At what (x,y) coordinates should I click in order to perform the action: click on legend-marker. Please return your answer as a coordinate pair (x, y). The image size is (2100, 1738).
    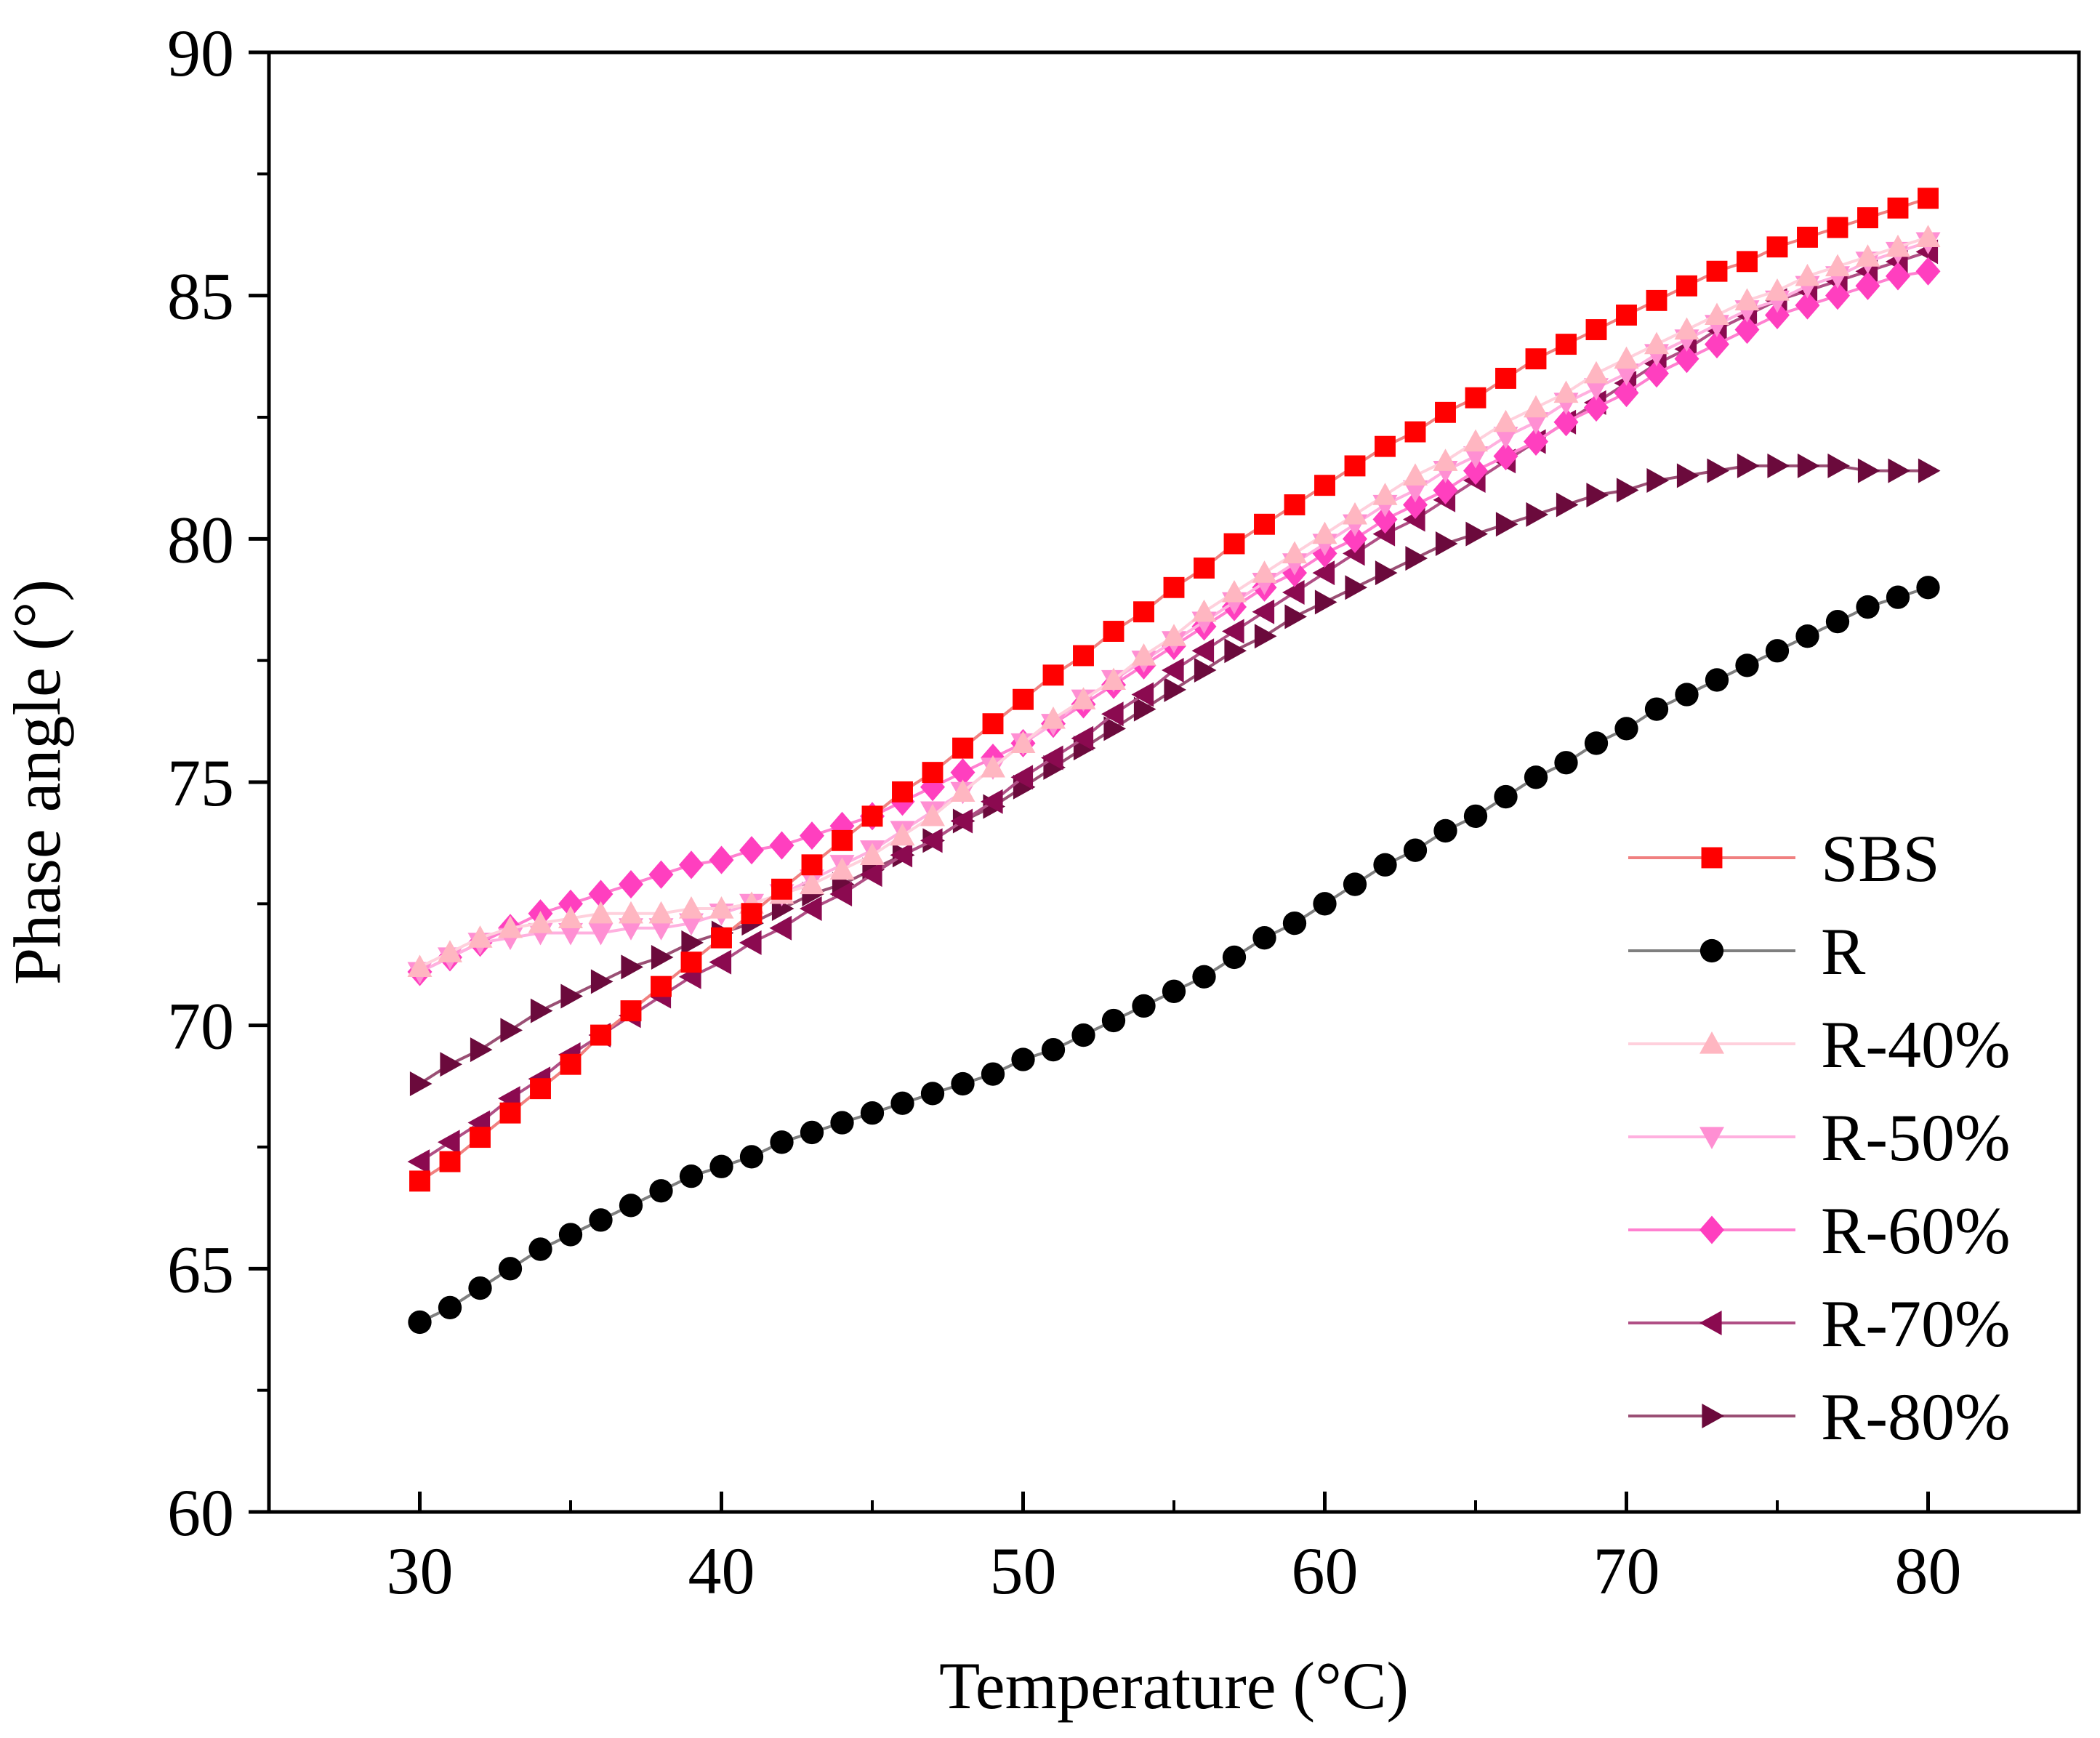
    Looking at the image, I should click on (1713, 1416).